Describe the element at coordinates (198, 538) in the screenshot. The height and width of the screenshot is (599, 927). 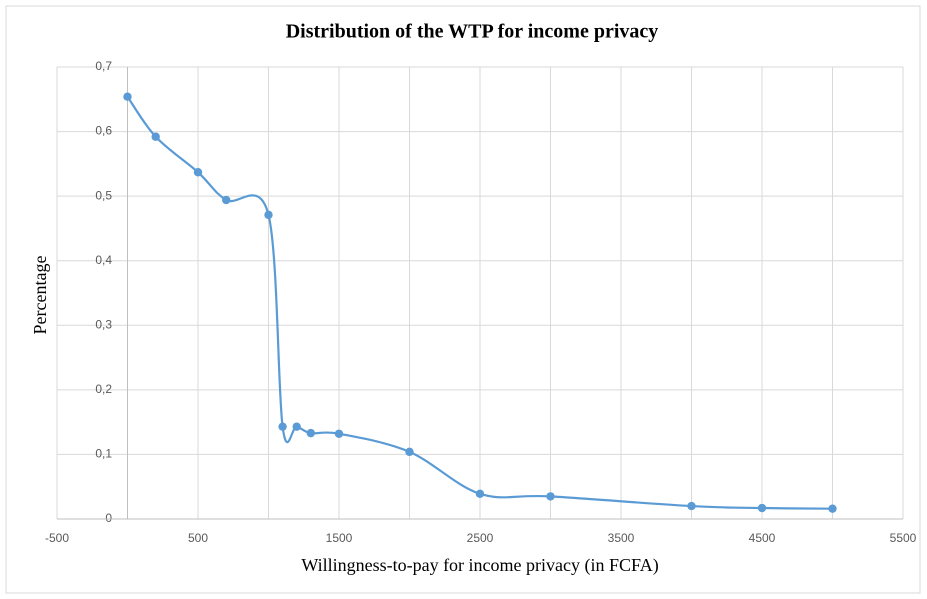
I see `x-tick-label: 500` at that location.